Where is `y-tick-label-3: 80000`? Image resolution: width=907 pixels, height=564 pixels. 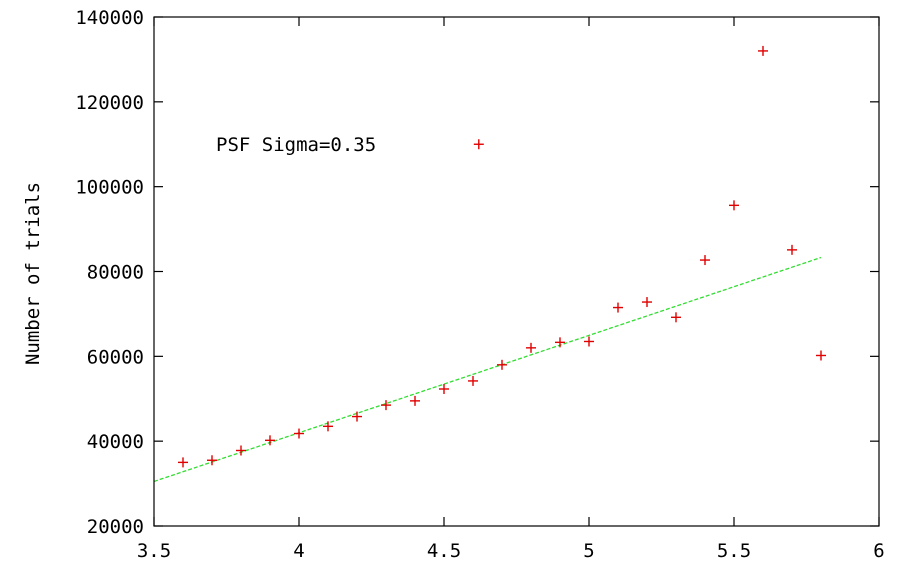 y-tick-label-3: 80000 is located at coordinates (115, 273).